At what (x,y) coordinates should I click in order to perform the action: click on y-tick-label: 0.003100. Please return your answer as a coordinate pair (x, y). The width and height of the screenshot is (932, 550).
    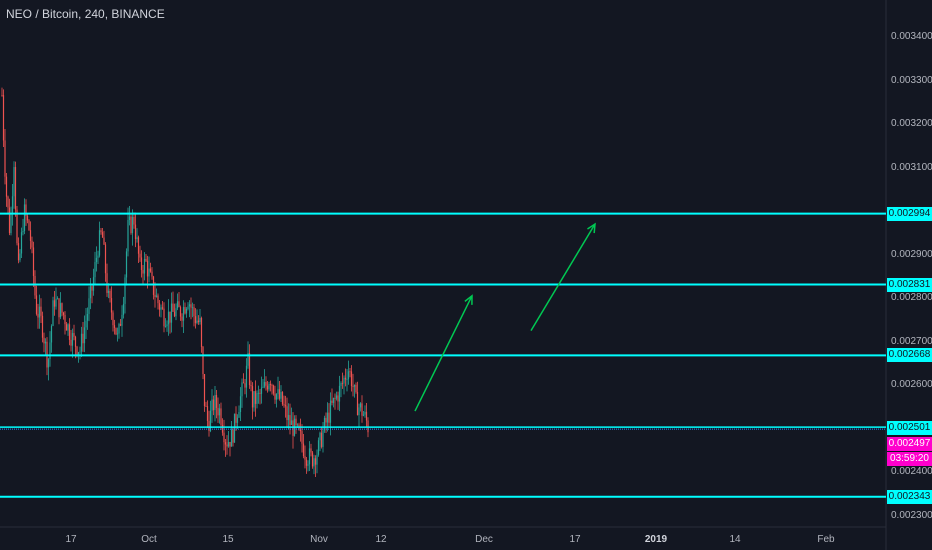
    Looking at the image, I should click on (911, 167).